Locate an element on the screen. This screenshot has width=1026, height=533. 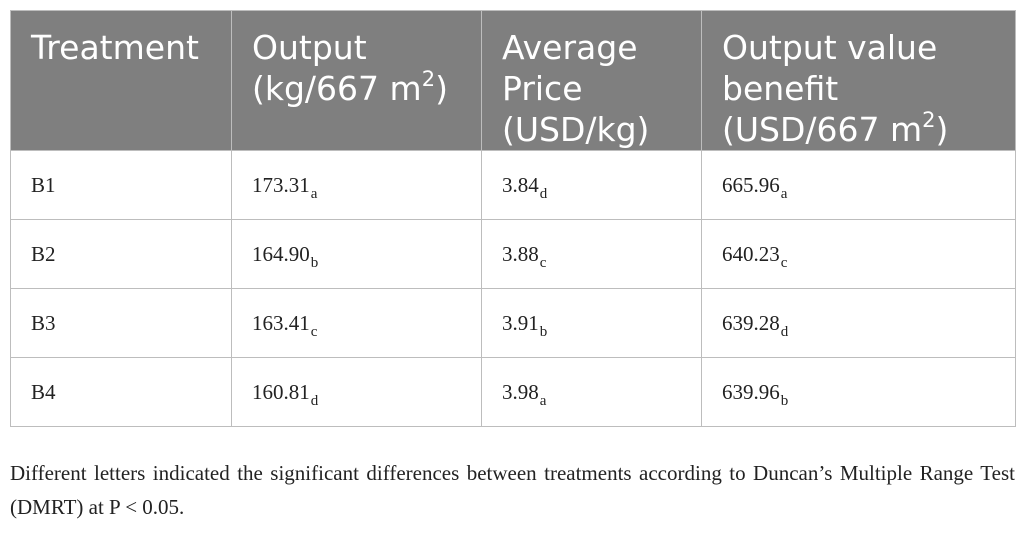
output-significance-letter: a is located at coordinates (314, 193).